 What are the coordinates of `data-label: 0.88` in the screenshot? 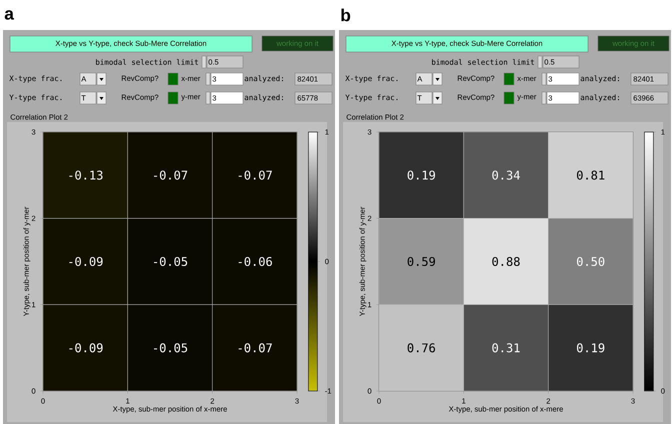 It's located at (506, 261).